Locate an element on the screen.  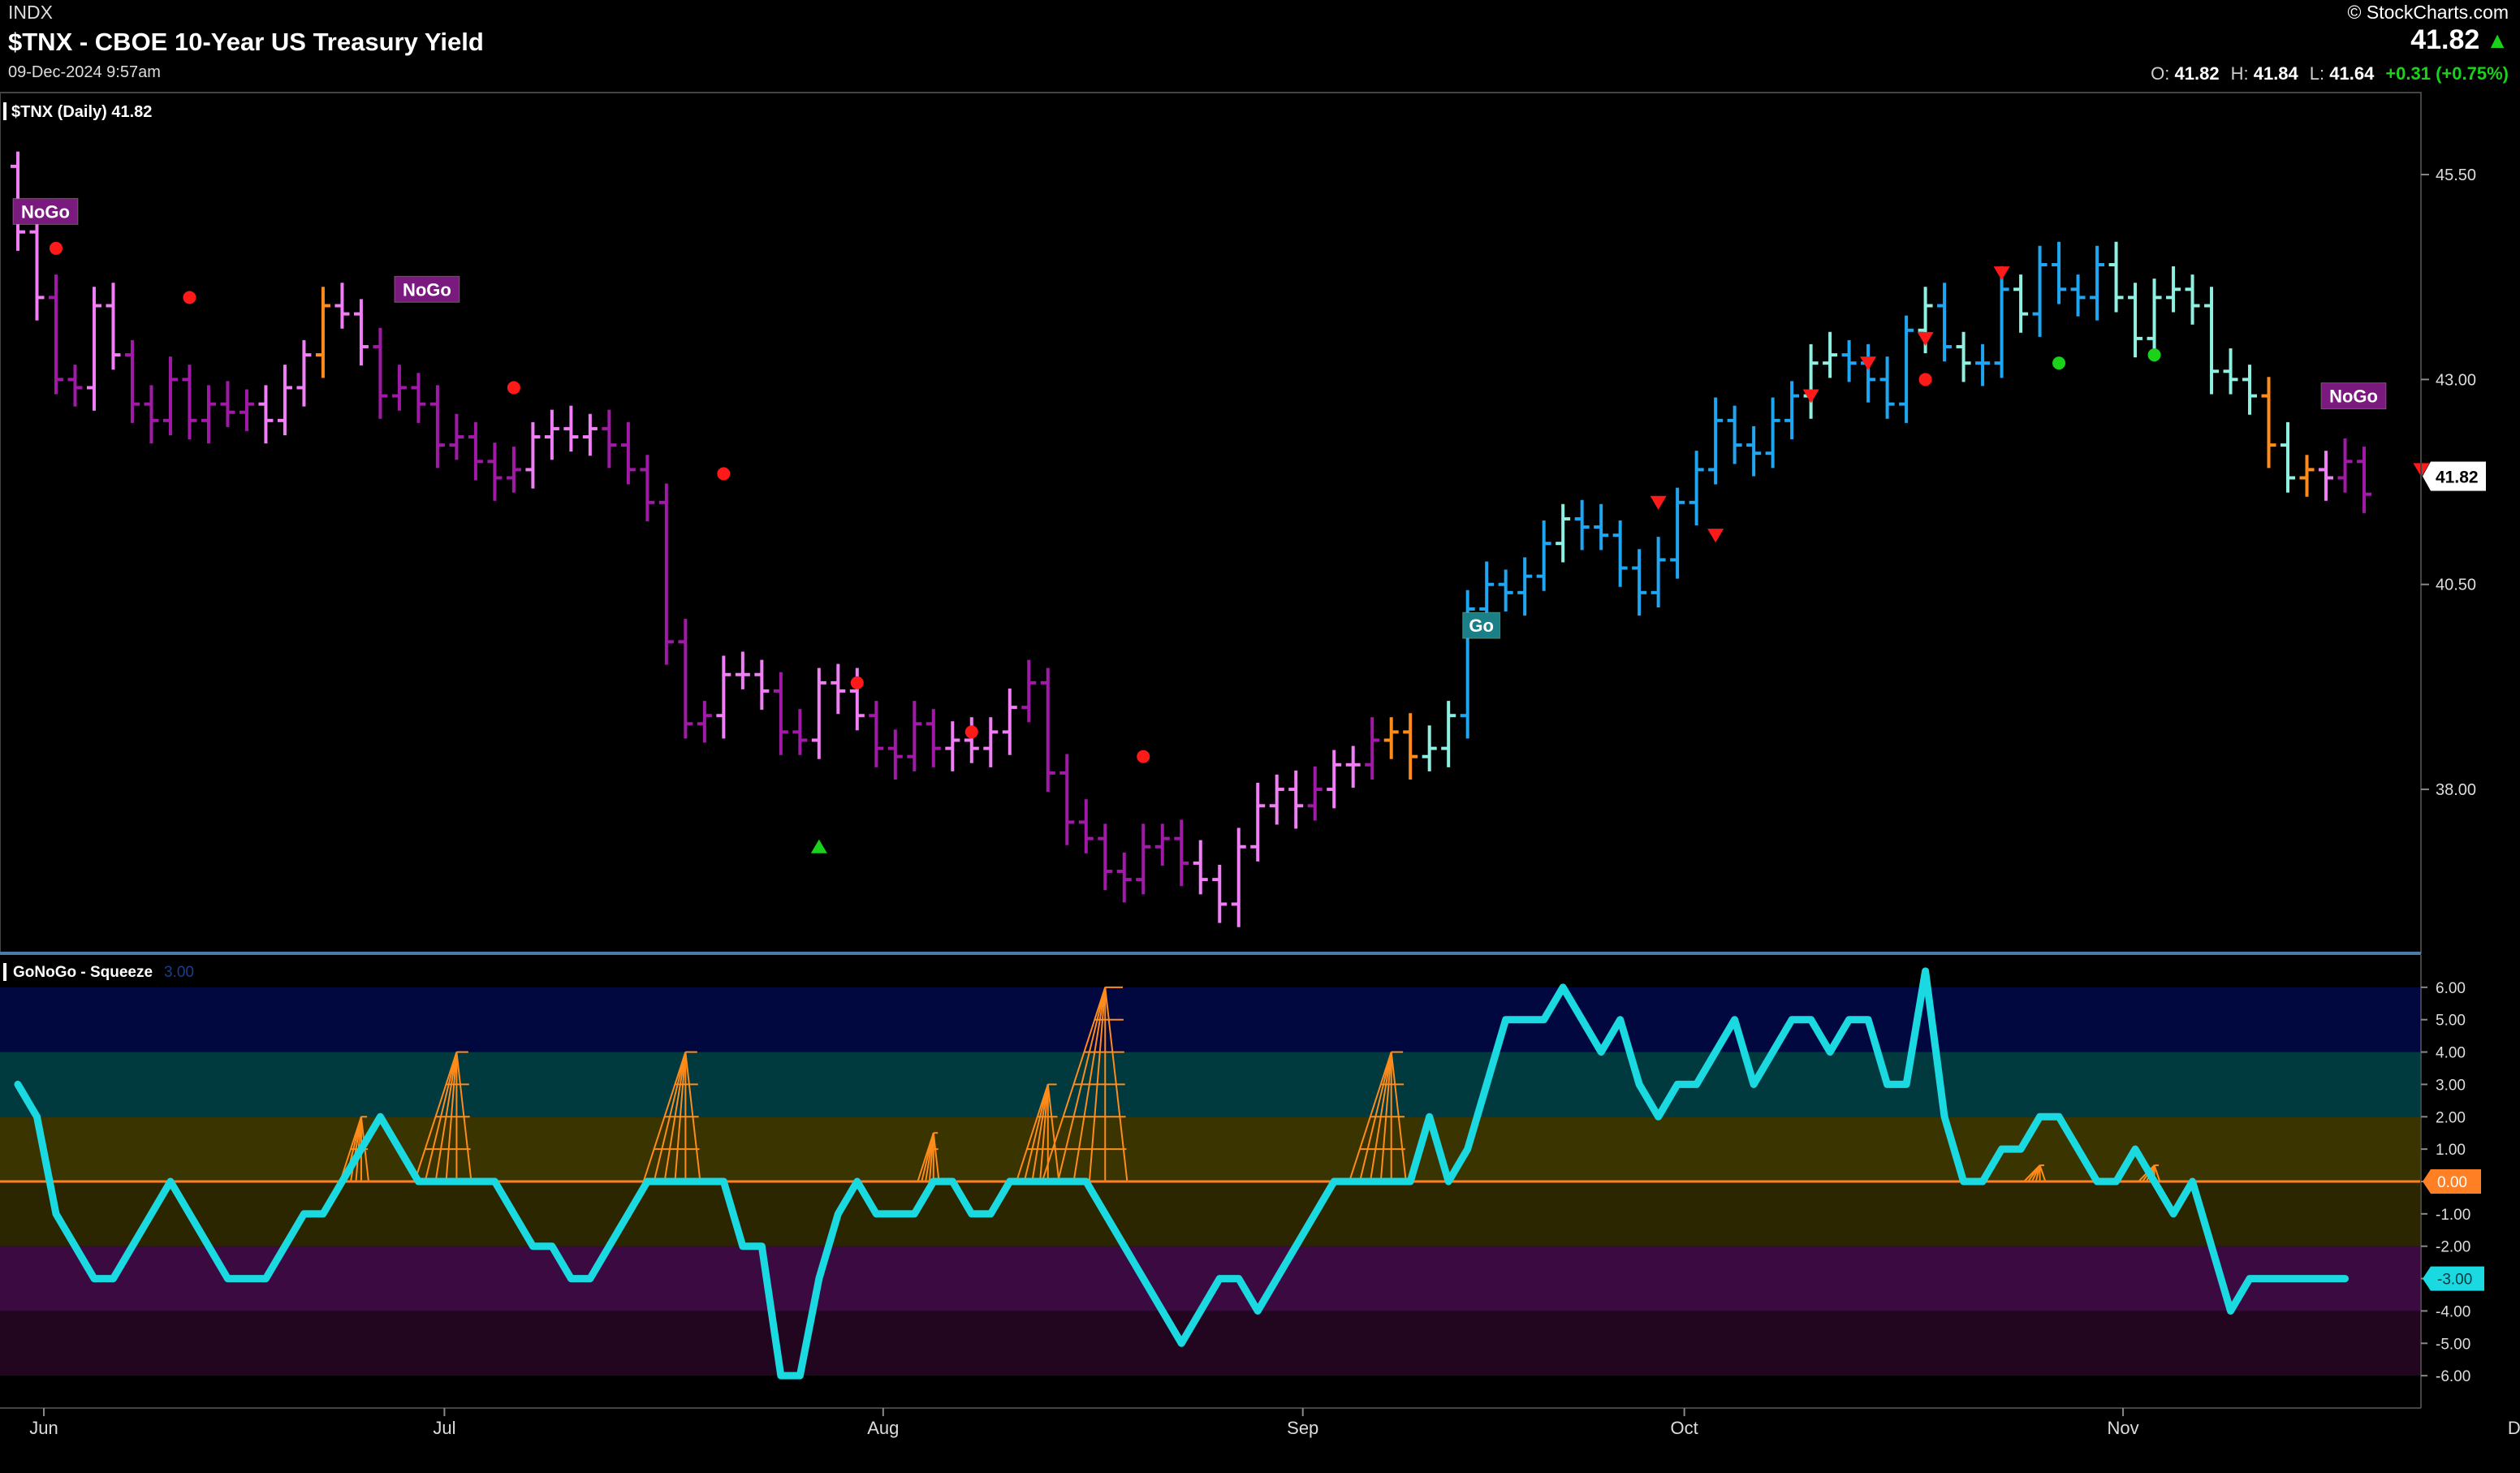
go-badge: Go is located at coordinates (1482, 625).